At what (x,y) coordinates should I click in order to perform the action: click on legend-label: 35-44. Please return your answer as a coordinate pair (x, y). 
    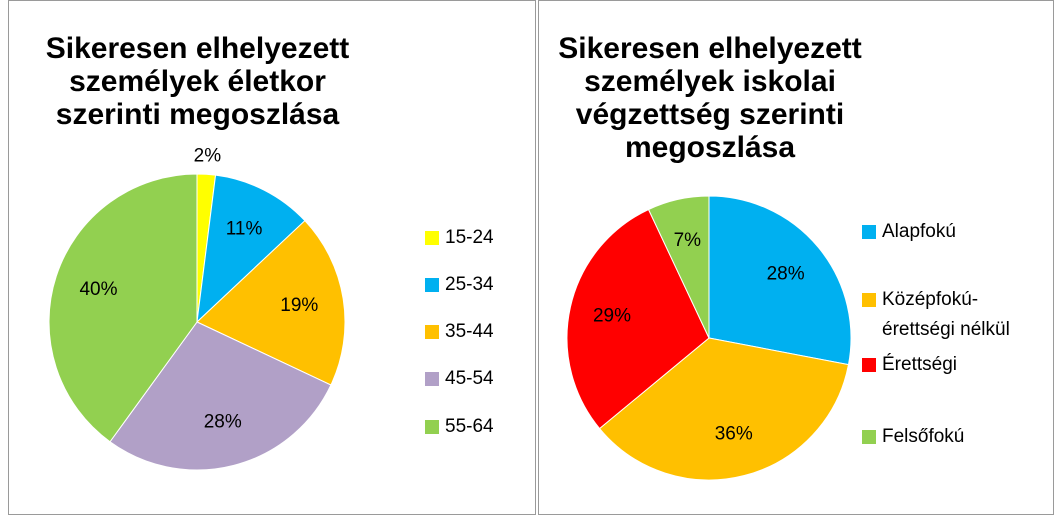
    Looking at the image, I should click on (469, 331).